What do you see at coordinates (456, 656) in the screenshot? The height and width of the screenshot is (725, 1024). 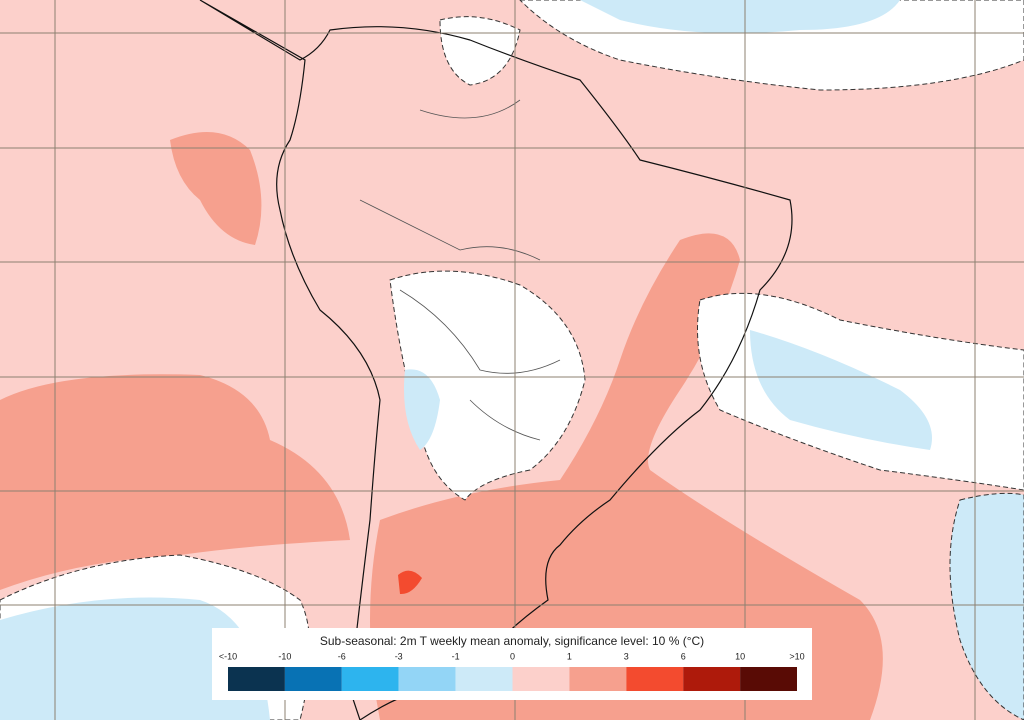 I see `legend-label: -1` at bounding box center [456, 656].